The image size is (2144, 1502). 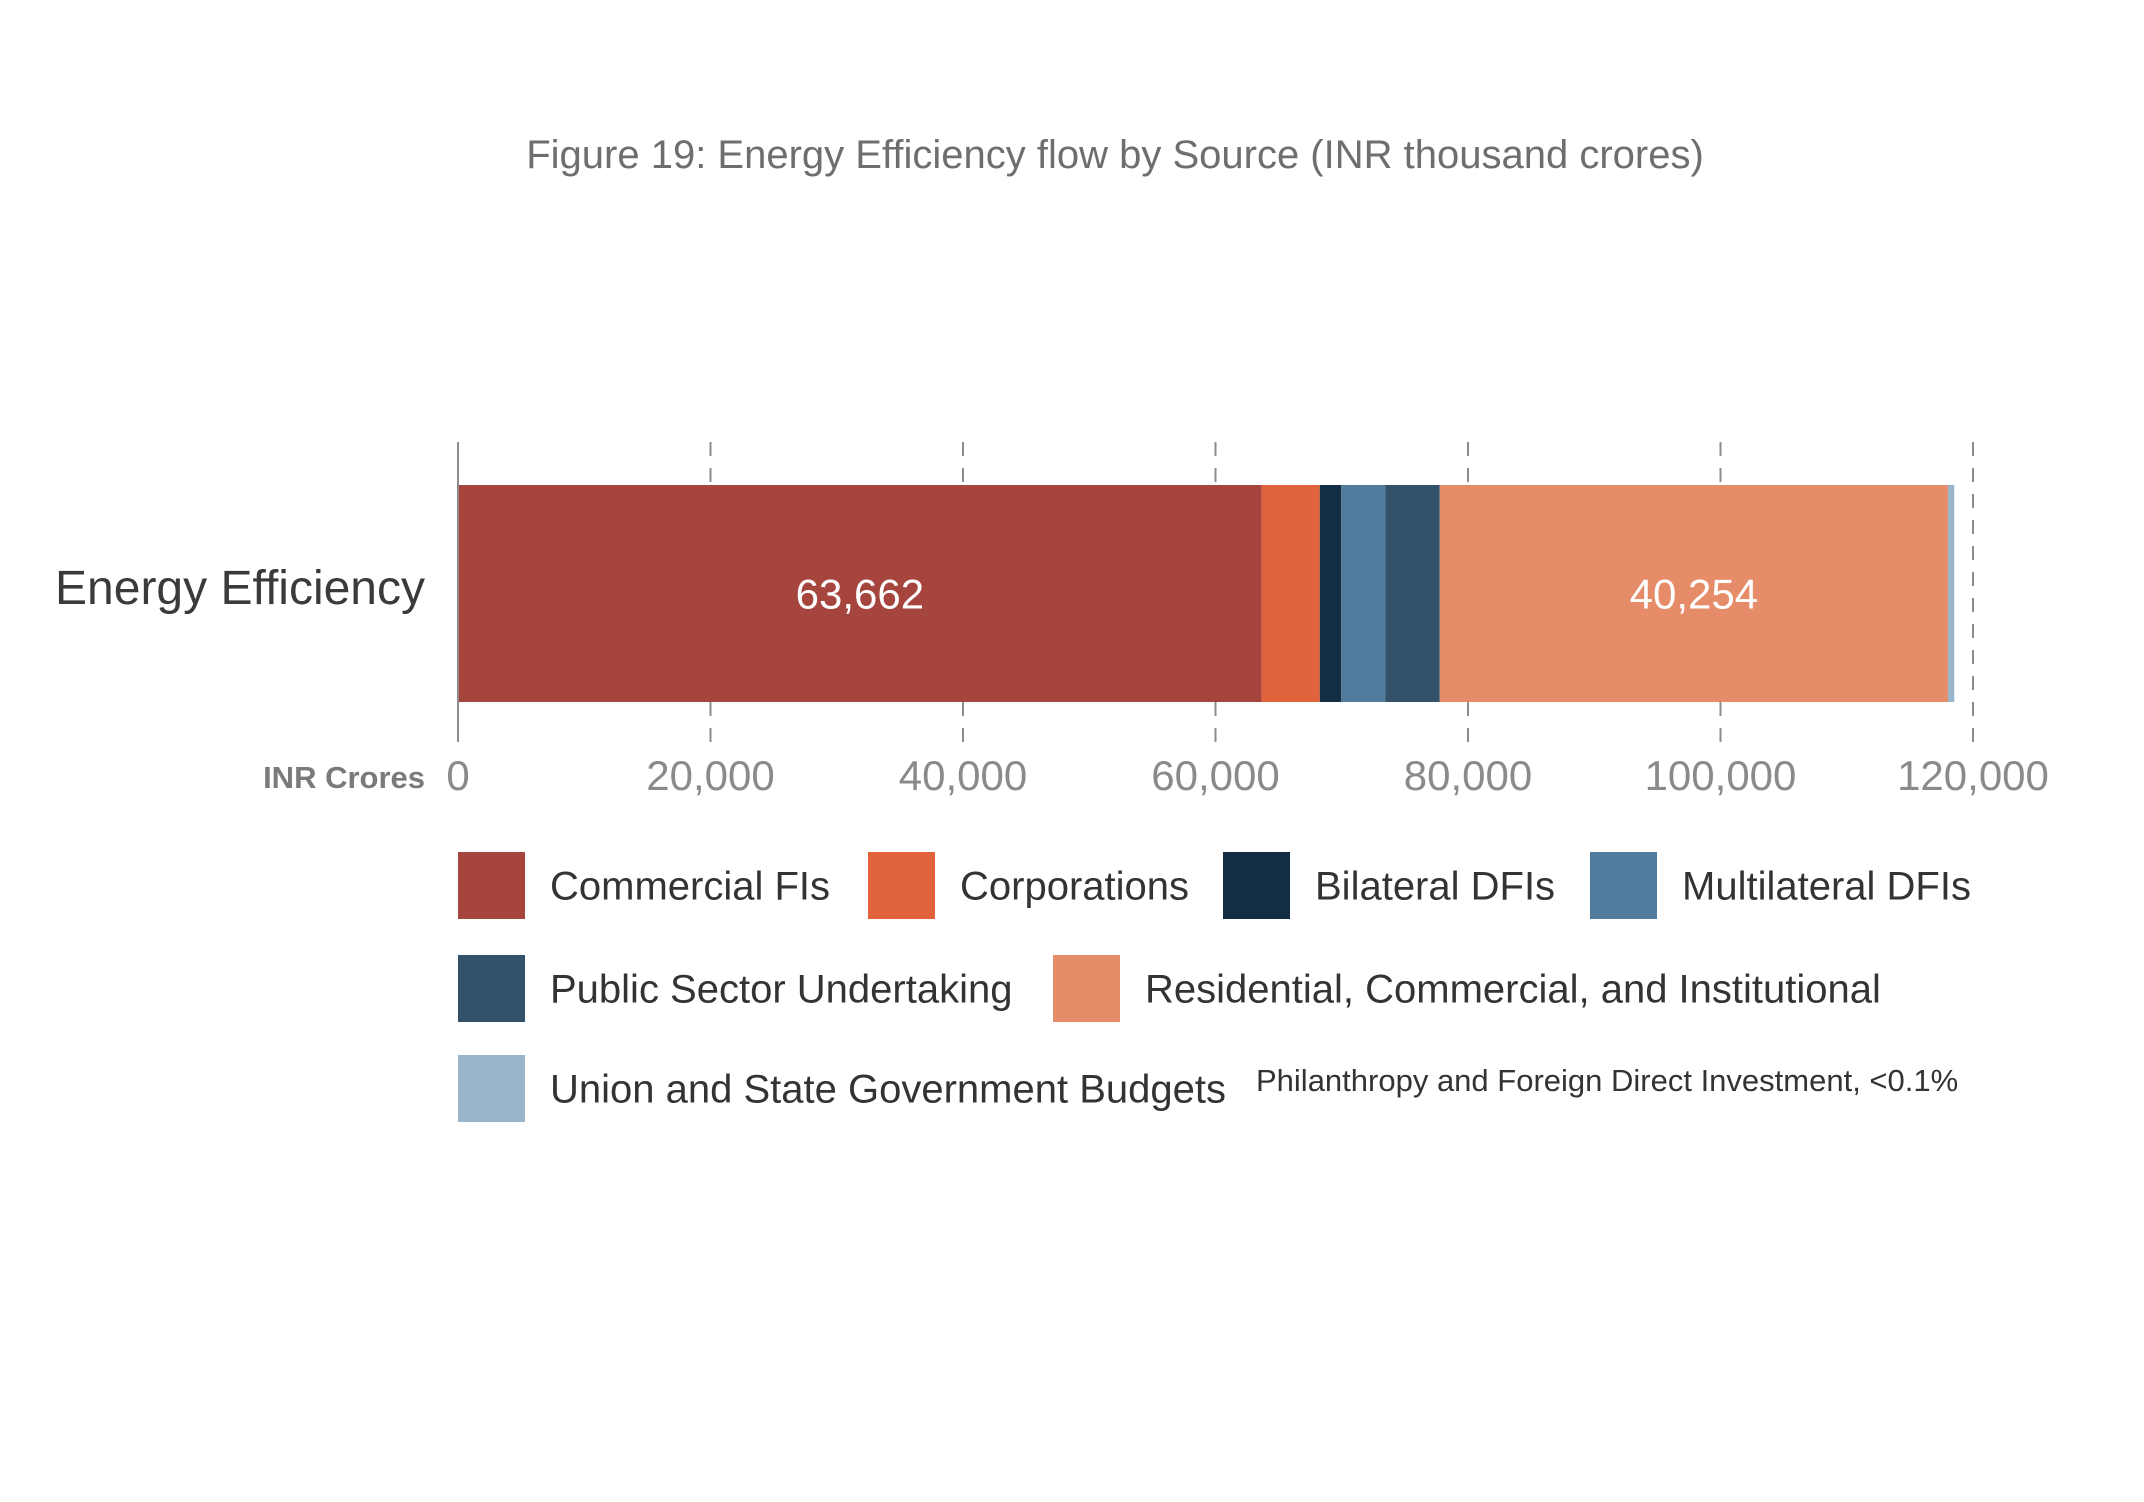 What do you see at coordinates (690, 887) in the screenshot?
I see `legend-label: Commercial FIs` at bounding box center [690, 887].